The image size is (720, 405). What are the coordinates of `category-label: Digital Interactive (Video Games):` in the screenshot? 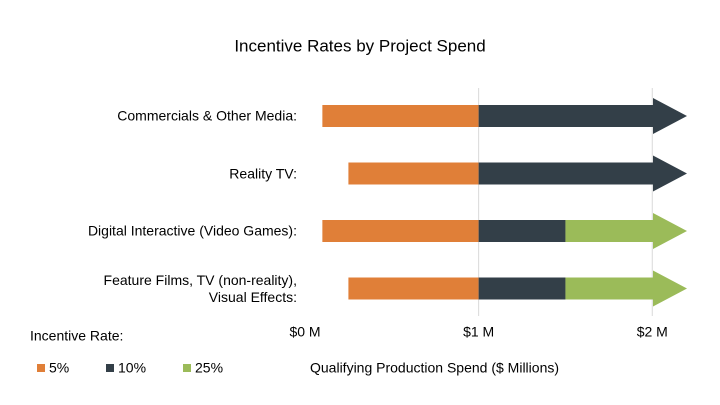 It's located at (192, 230).